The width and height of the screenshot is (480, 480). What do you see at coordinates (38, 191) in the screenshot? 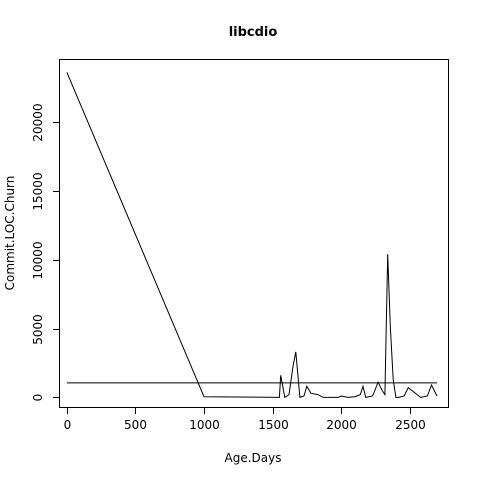
I see `y-tick-label: 15000` at bounding box center [38, 191].